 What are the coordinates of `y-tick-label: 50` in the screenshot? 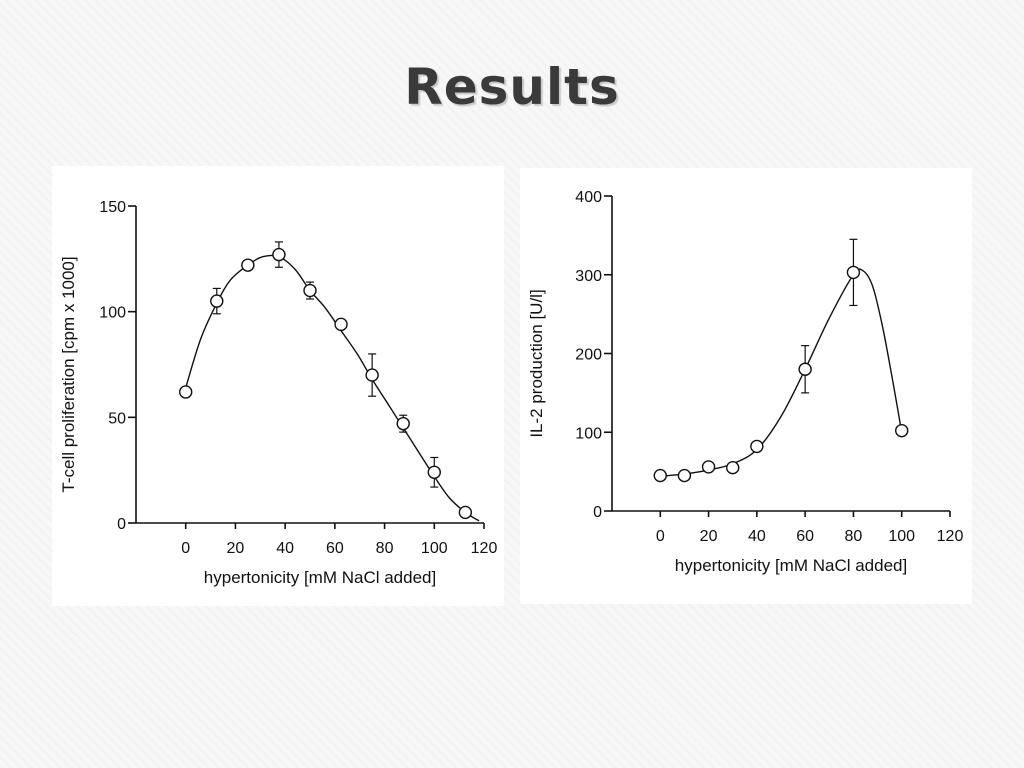 It's located at (117, 418).